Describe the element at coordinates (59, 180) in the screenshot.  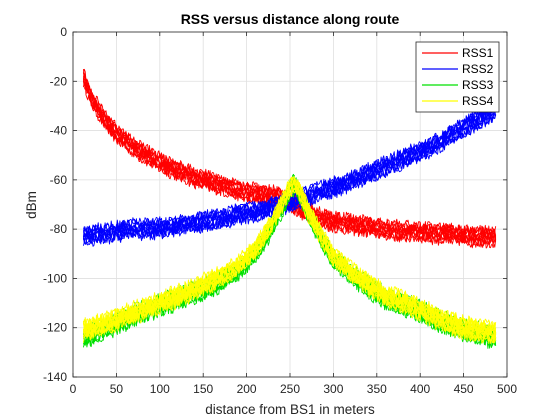
I see `y-tick-label: -60` at that location.